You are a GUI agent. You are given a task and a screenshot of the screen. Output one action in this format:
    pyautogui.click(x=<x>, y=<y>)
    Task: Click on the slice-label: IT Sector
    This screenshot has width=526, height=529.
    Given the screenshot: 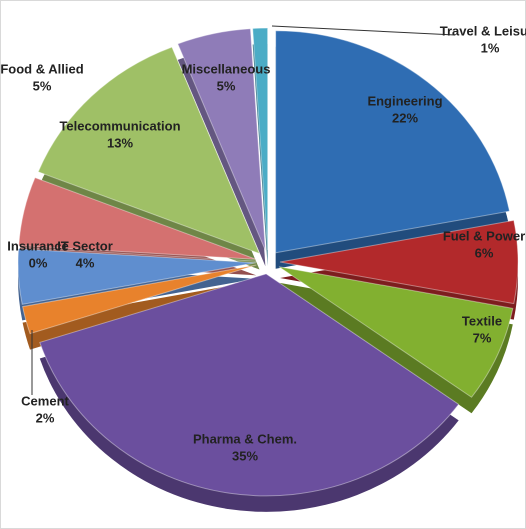 What is the action you would take?
    pyautogui.click(x=85, y=245)
    